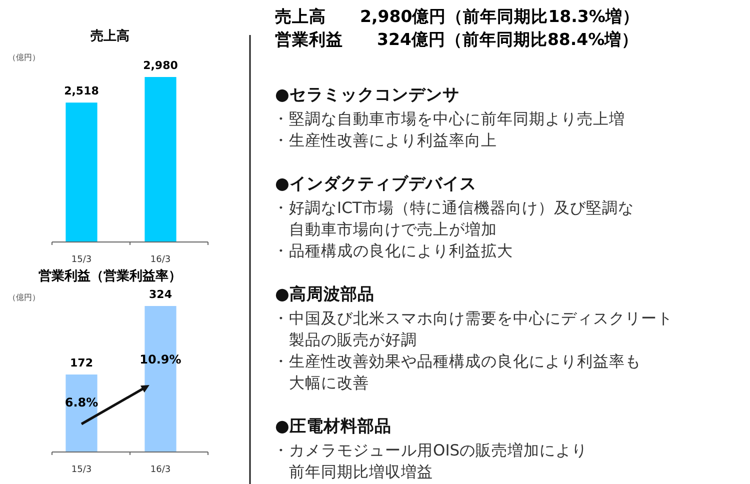 This screenshot has height=484, width=750. Describe the element at coordinates (161, 359) in the screenshot. I see `annotation: 10.9%` at that location.